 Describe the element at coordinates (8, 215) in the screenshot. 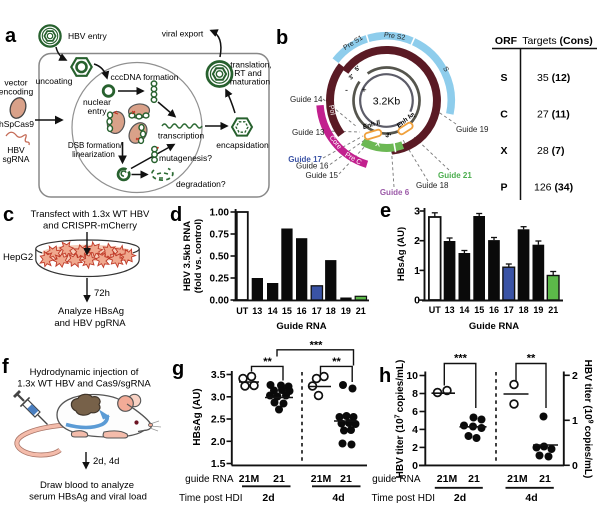

I see `svg-text: c` at that location.